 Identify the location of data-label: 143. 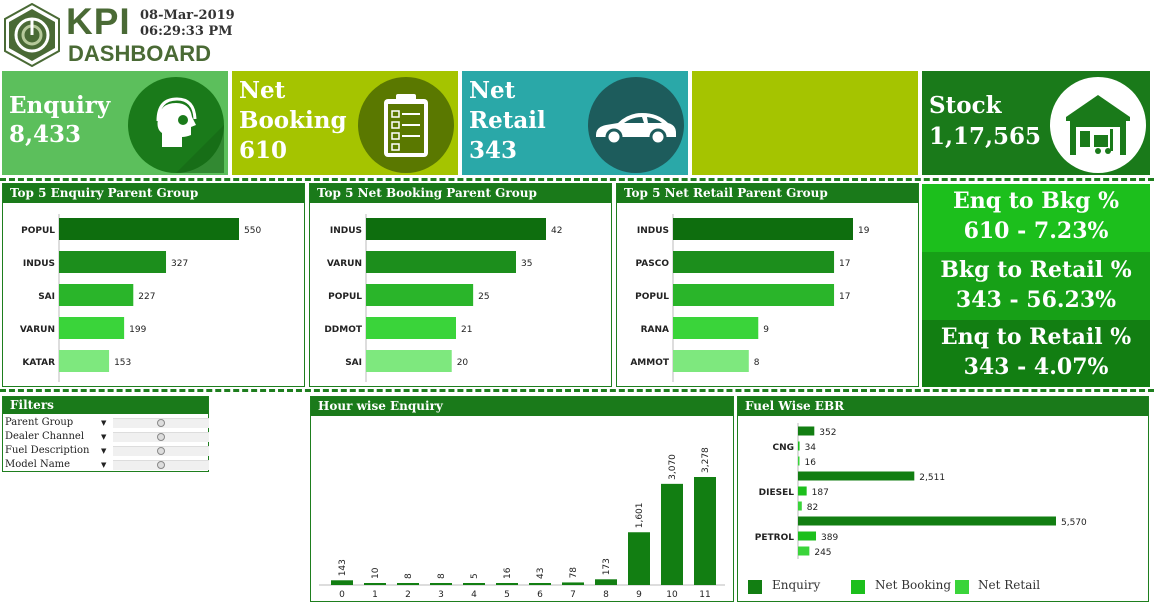
(343, 567).